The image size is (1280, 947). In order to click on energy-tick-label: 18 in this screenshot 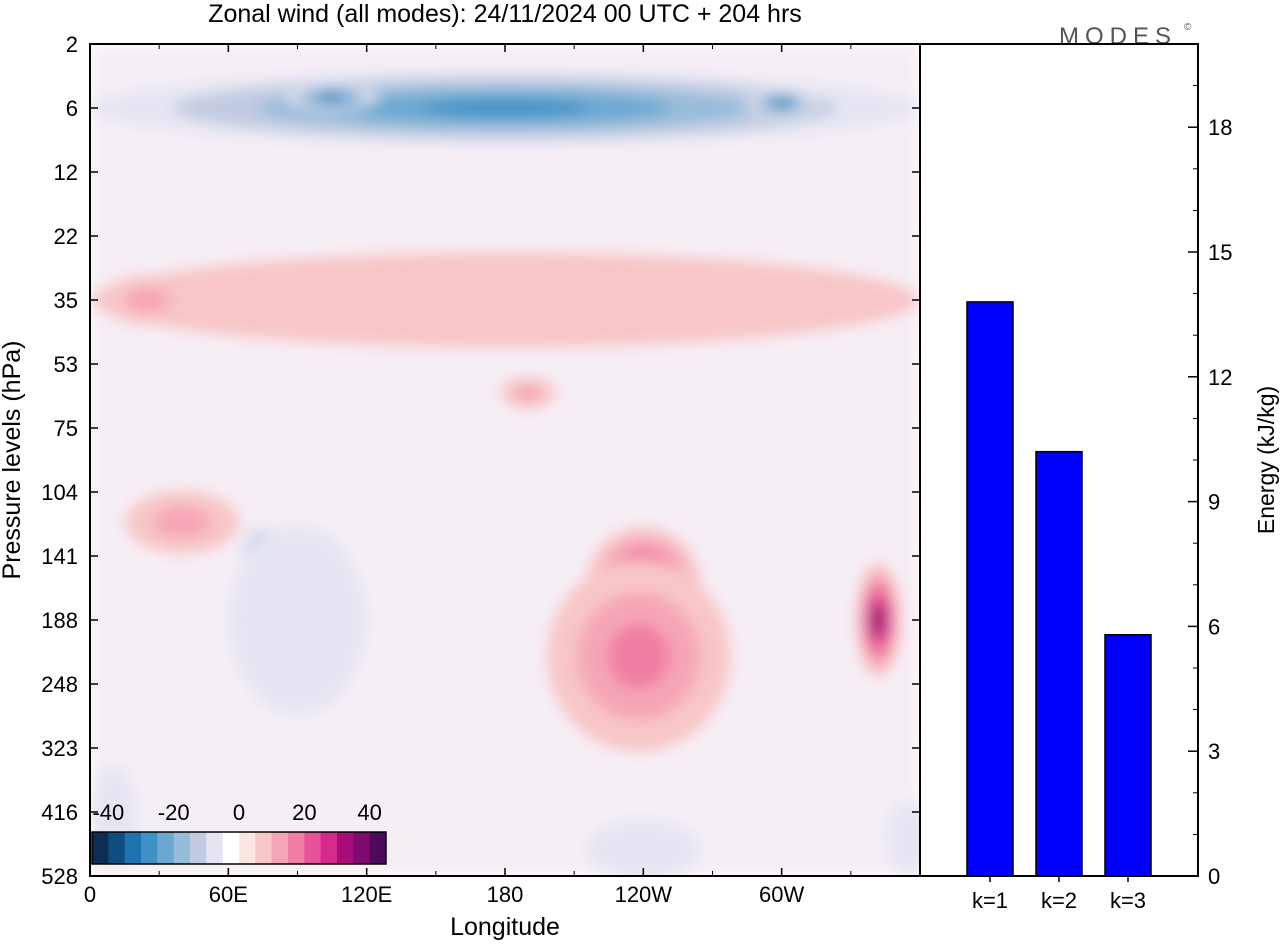, I will do `click(1220, 127)`.